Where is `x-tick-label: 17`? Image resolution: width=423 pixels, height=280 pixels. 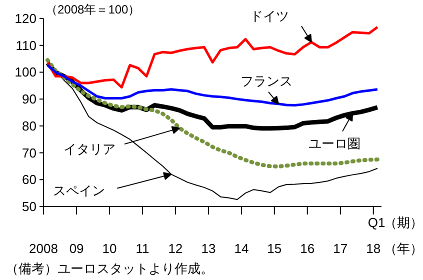
x-tick-label: 17 is located at coordinates (340, 248).